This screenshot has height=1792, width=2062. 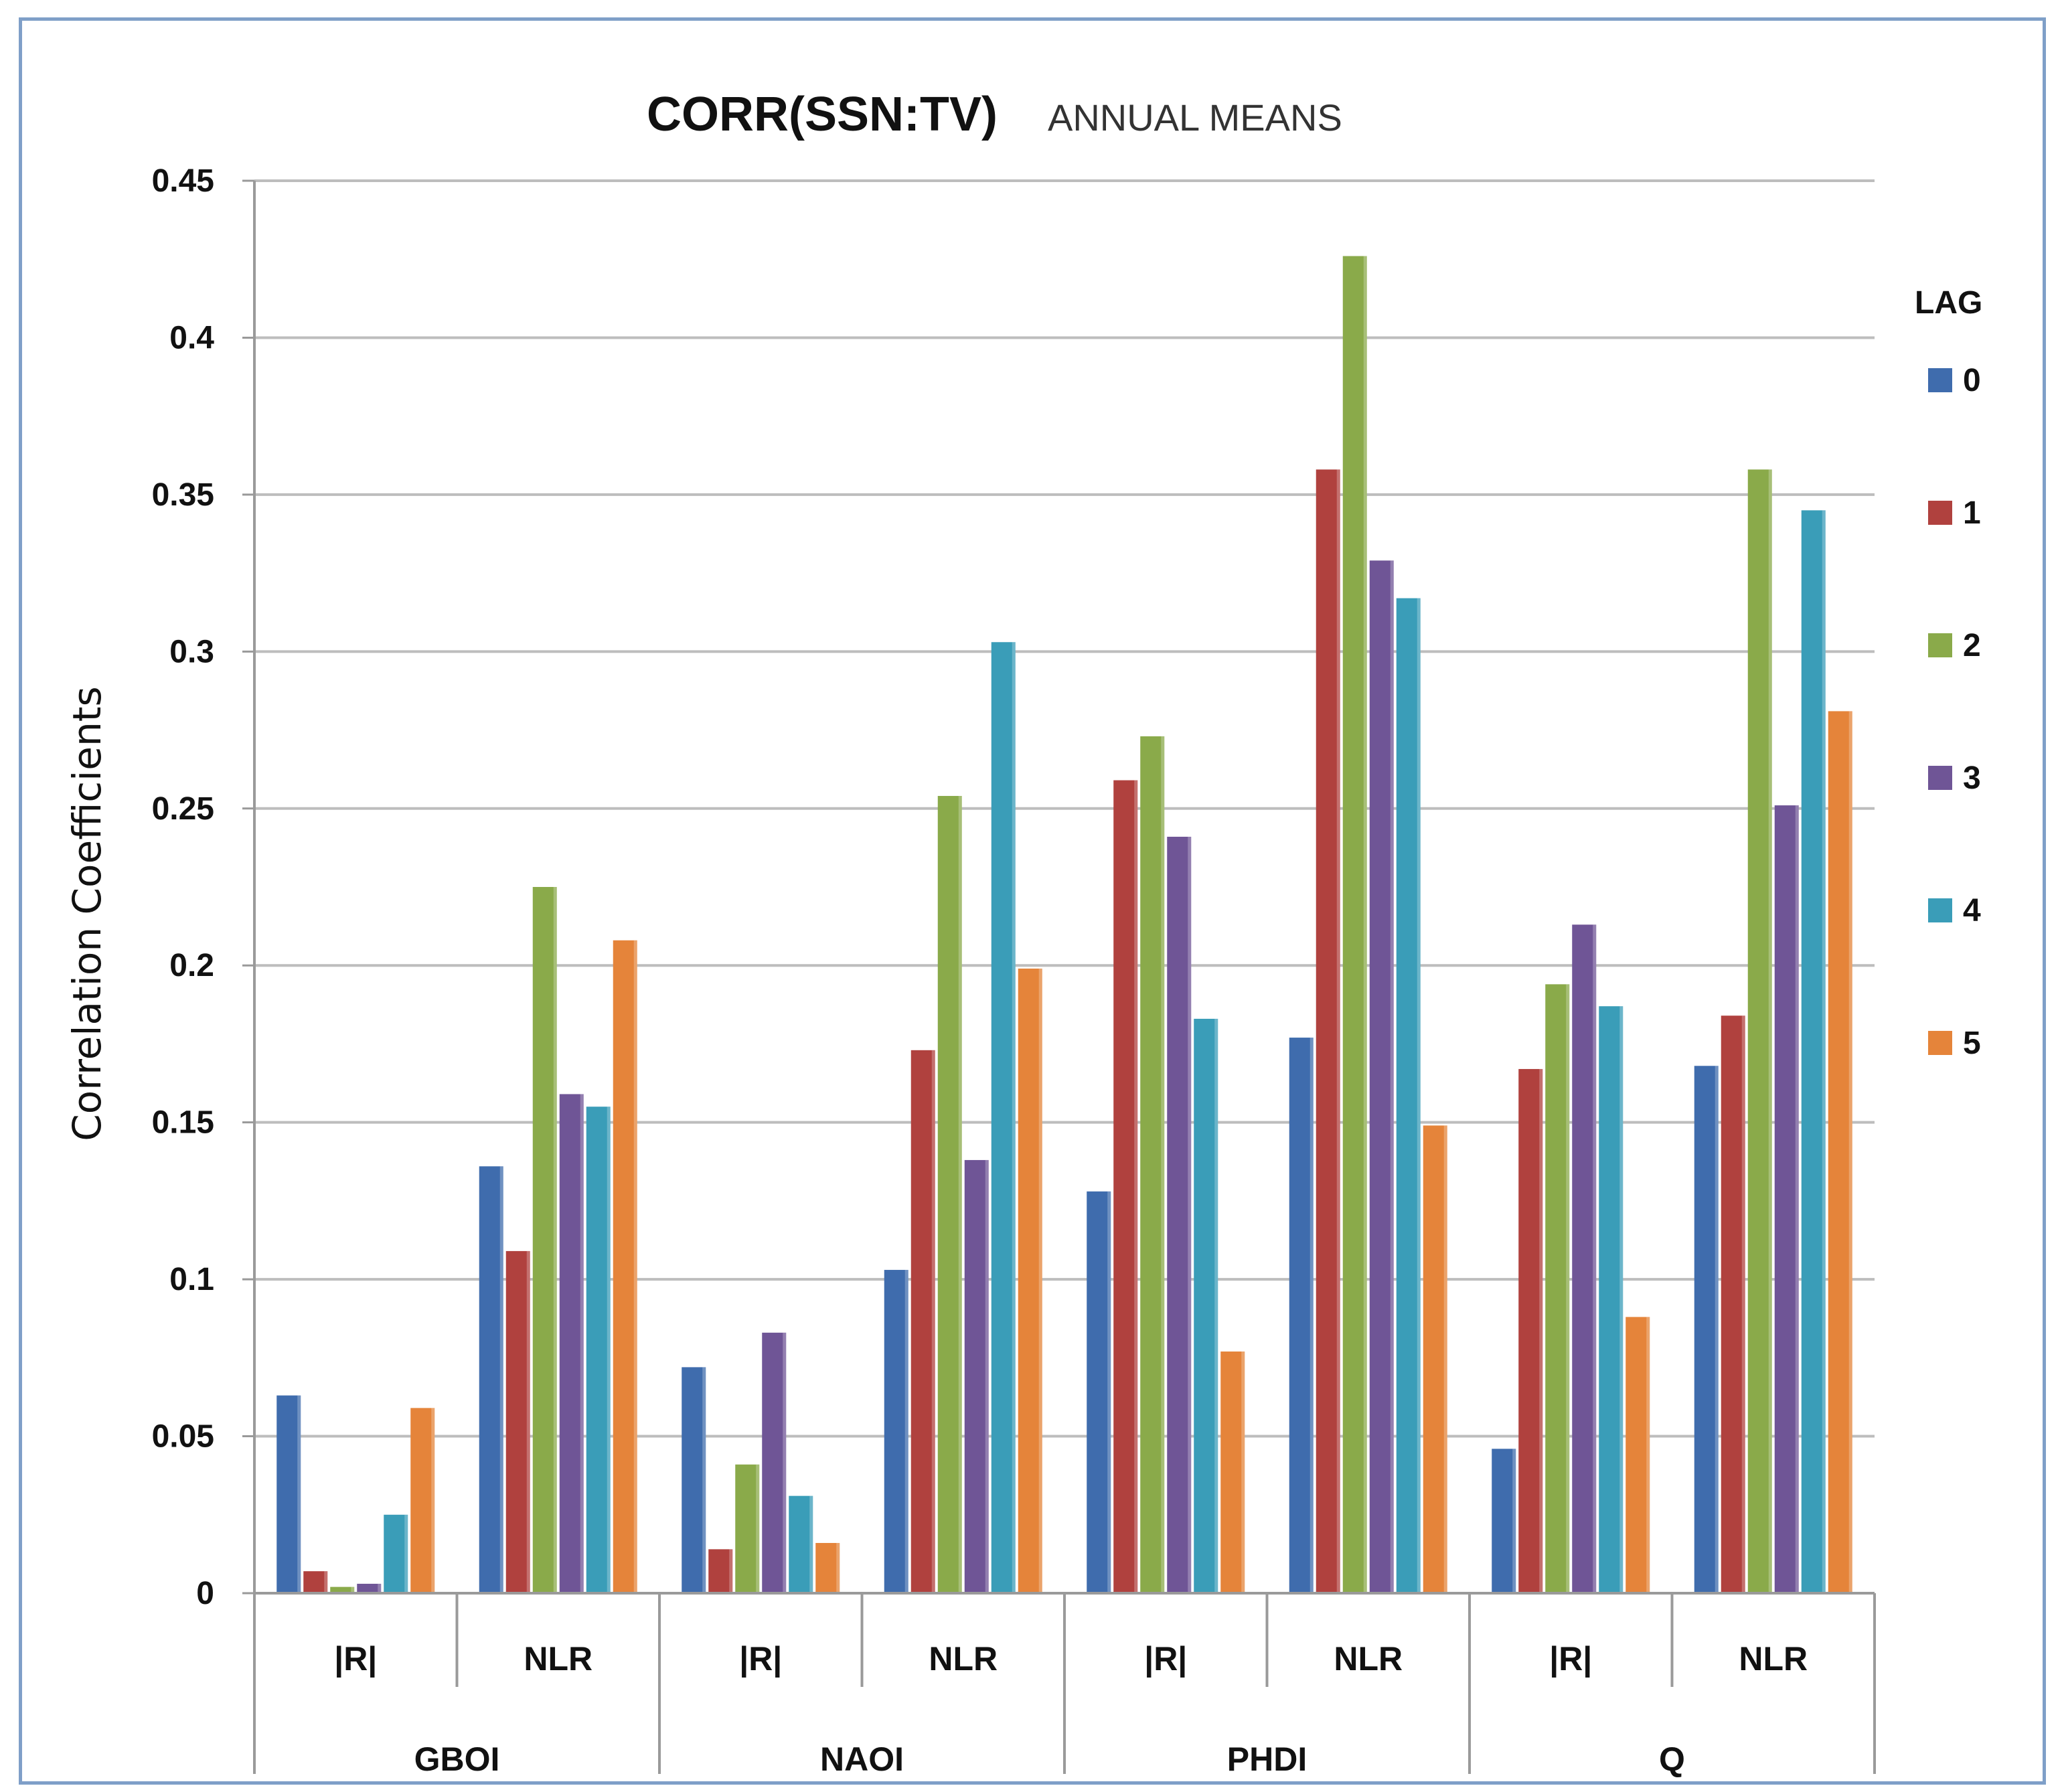 What do you see at coordinates (191, 337) in the screenshot?
I see `y-tick-label: 0.4` at bounding box center [191, 337].